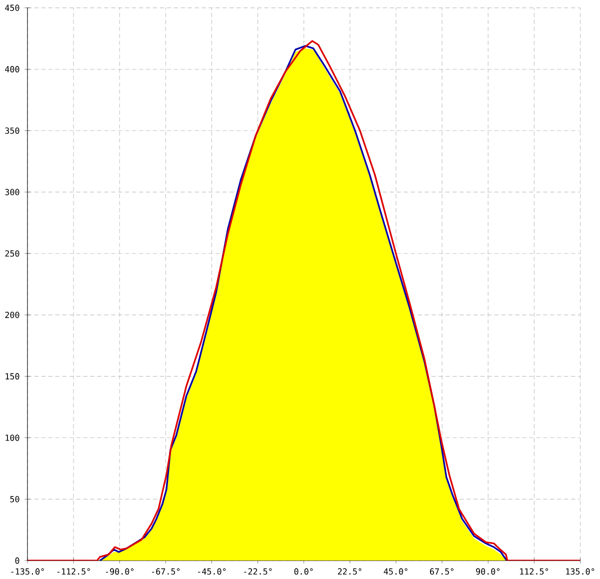  Describe the element at coordinates (350, 571) in the screenshot. I see `x-tick-label: 22.5°` at that location.